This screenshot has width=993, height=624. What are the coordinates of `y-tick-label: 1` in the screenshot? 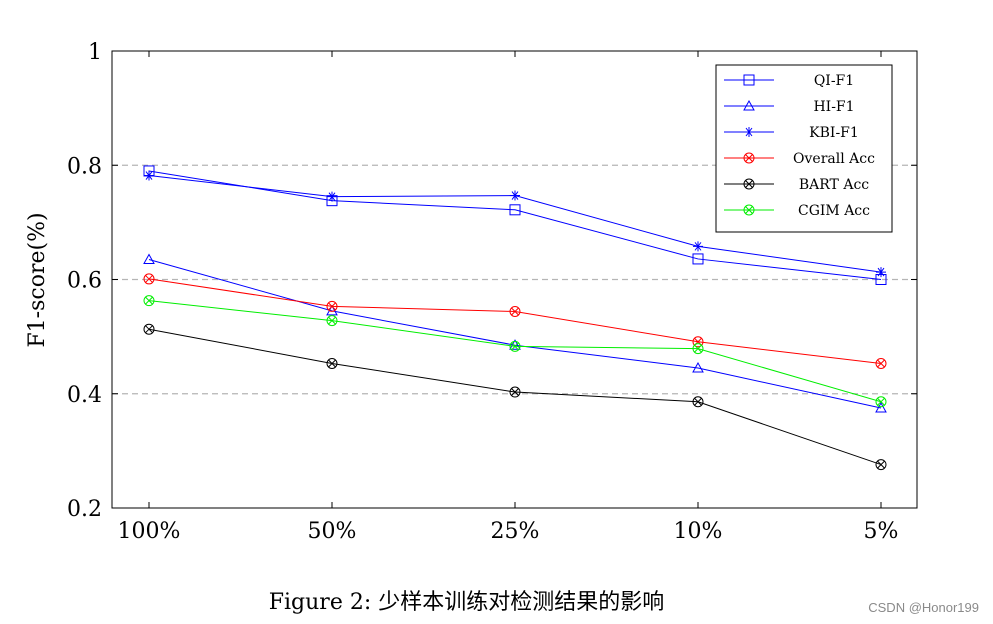 It's located at (95, 52).